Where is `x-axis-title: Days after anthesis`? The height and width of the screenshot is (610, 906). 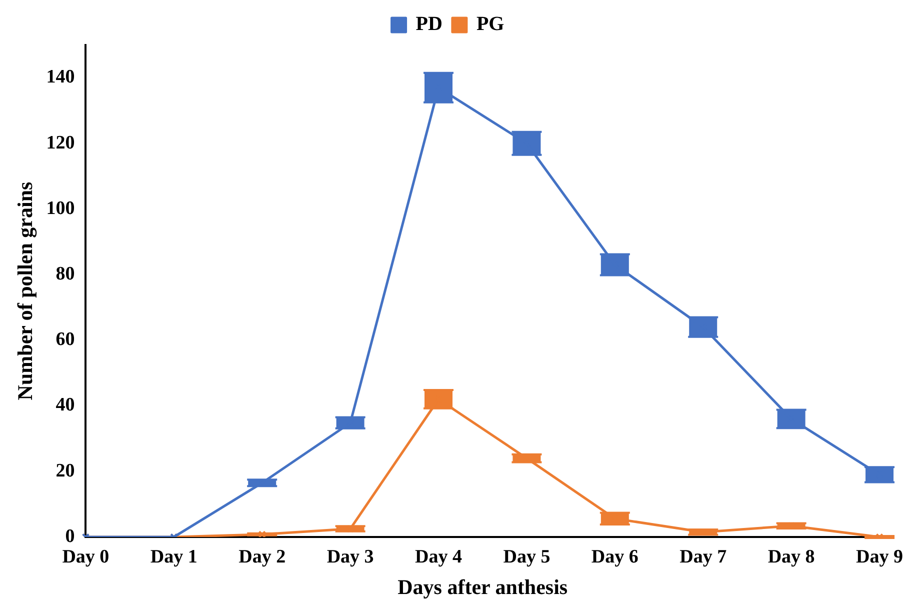 x-axis-title: Days after anthesis is located at coordinates (483, 586).